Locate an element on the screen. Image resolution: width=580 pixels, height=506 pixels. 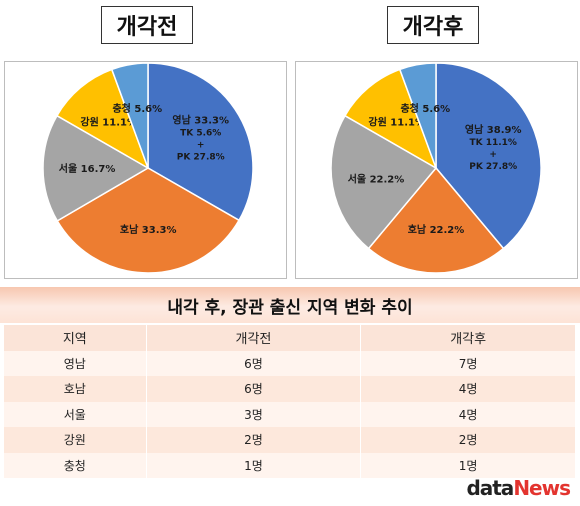
slice-label-서울: 서울 16.7% is located at coordinates (87, 168).